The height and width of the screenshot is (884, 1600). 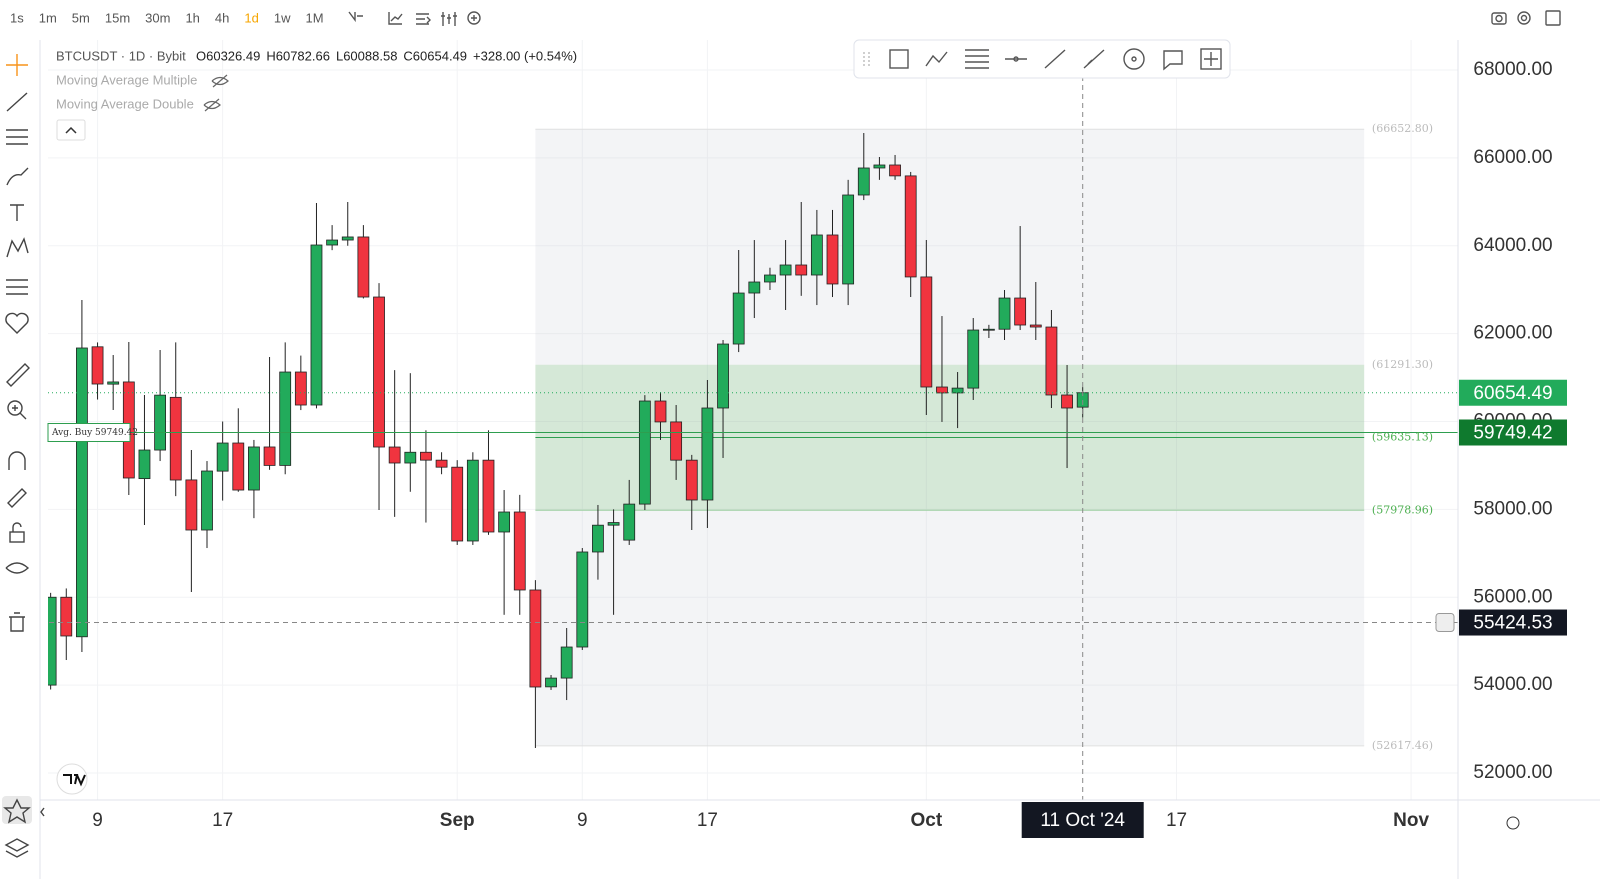 What do you see at coordinates (222, 17) in the screenshot?
I see `interval-button: 4h` at bounding box center [222, 17].